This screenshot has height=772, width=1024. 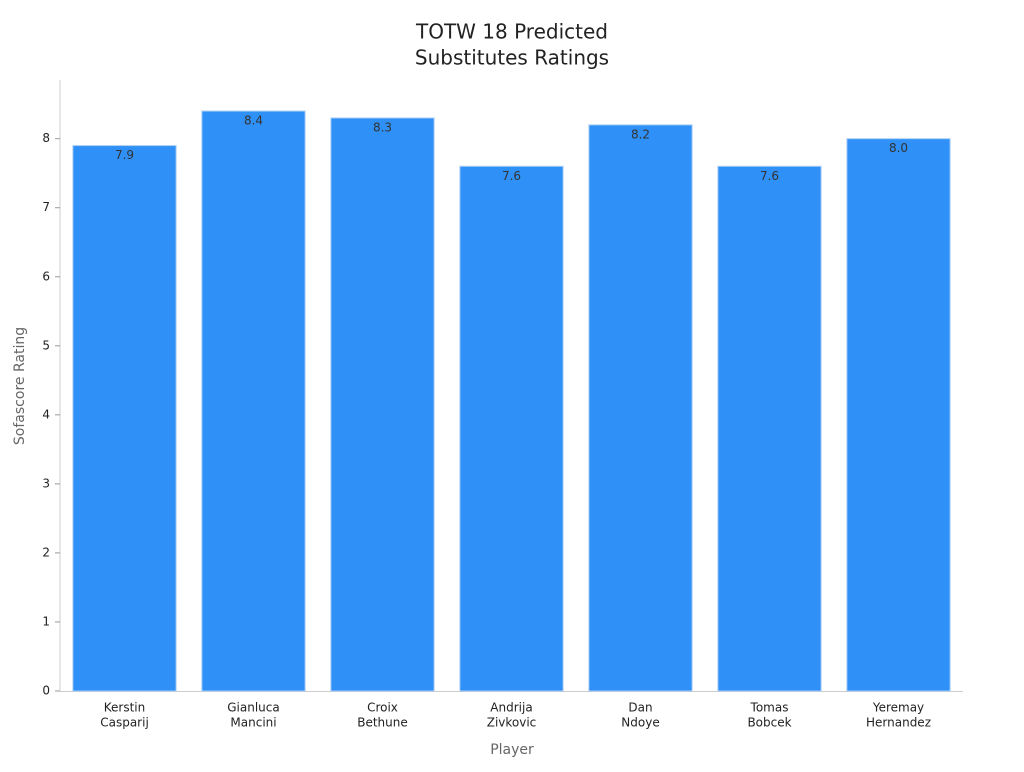 What do you see at coordinates (46, 276) in the screenshot?
I see `y-tick-label: 6` at bounding box center [46, 276].